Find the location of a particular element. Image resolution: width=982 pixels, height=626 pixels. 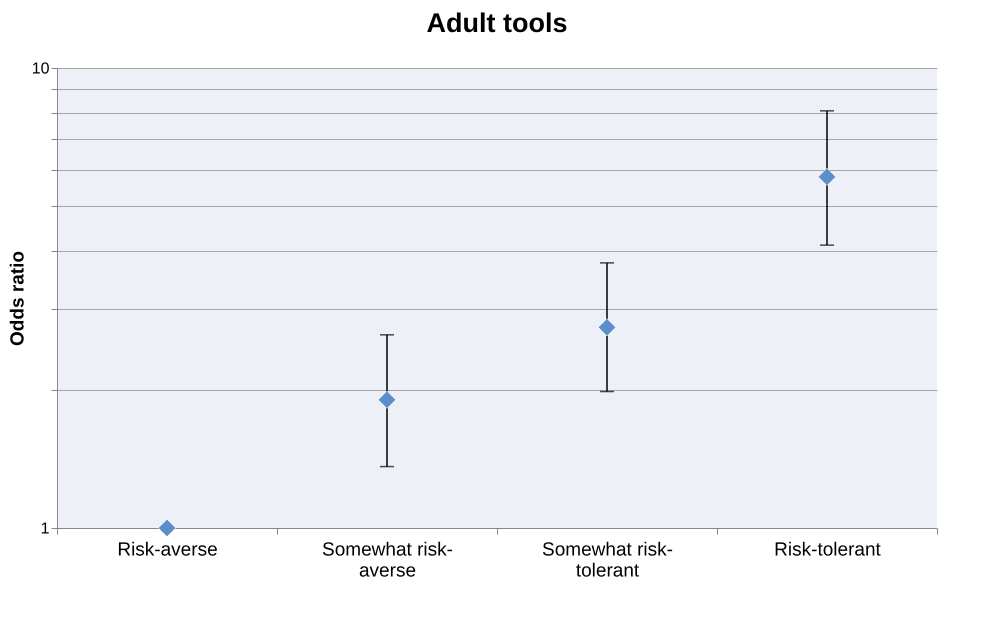

x-tick-label: Risk-tolerant is located at coordinates (828, 550).